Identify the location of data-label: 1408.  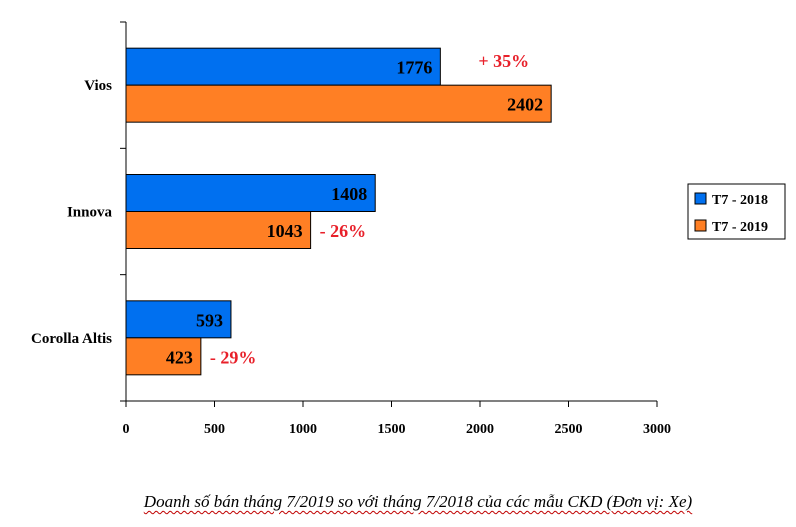
(349, 194).